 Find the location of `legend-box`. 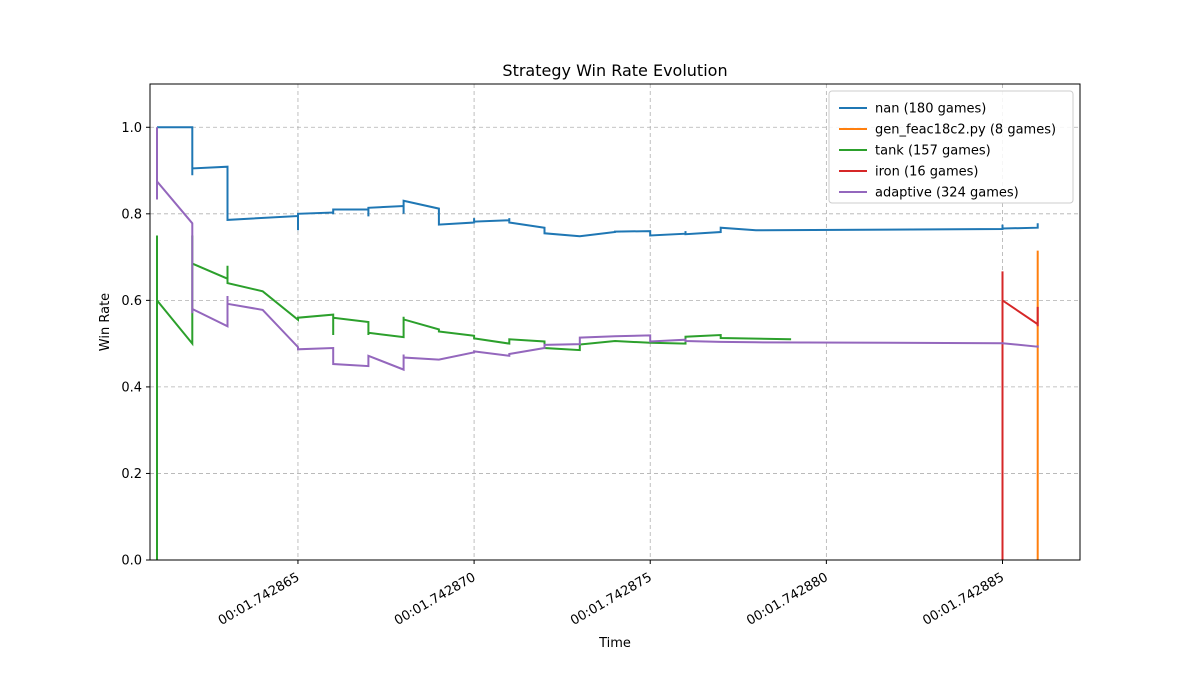

legend-box is located at coordinates (951, 147).